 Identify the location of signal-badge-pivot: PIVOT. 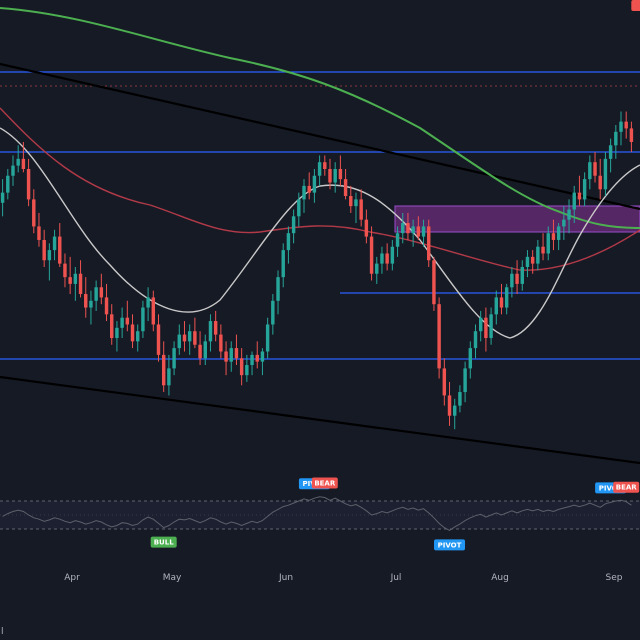
(450, 545).